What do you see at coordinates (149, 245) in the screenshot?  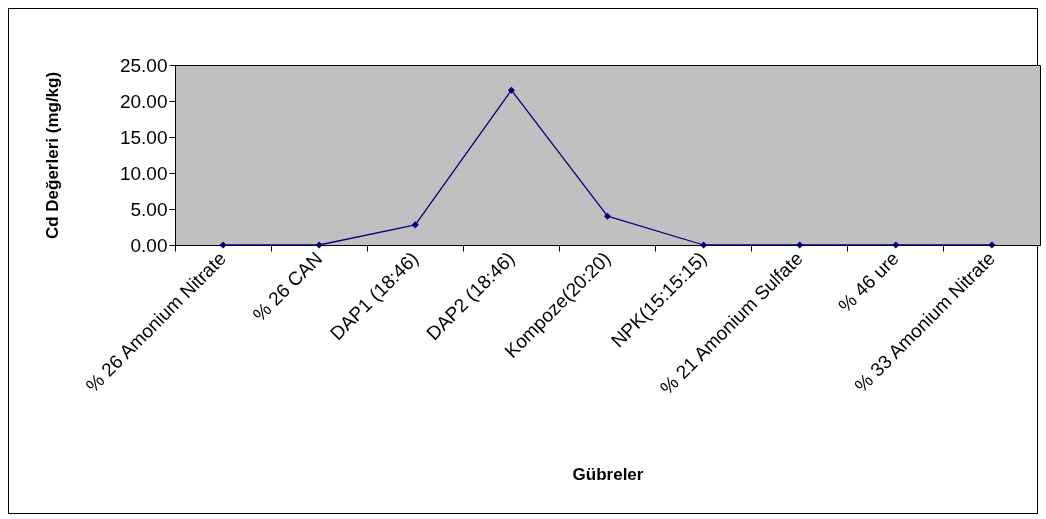 I see `y-tick-label: 0.00` at bounding box center [149, 245].